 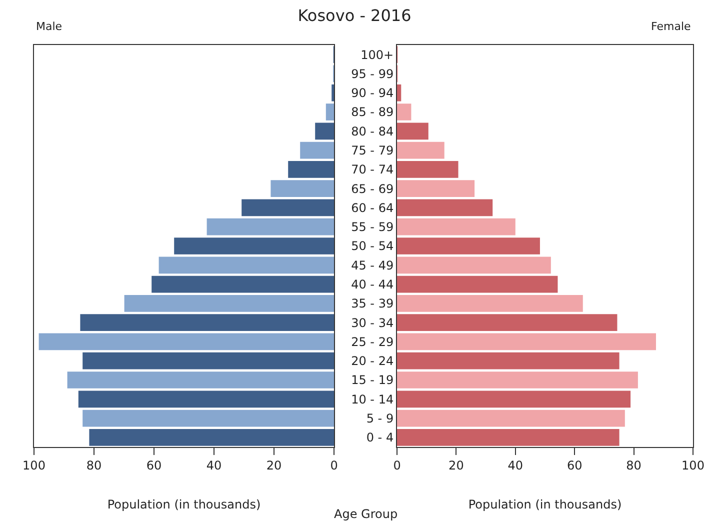 What do you see at coordinates (366, 514) in the screenshot?
I see `y-axis-title: Age Group` at bounding box center [366, 514].